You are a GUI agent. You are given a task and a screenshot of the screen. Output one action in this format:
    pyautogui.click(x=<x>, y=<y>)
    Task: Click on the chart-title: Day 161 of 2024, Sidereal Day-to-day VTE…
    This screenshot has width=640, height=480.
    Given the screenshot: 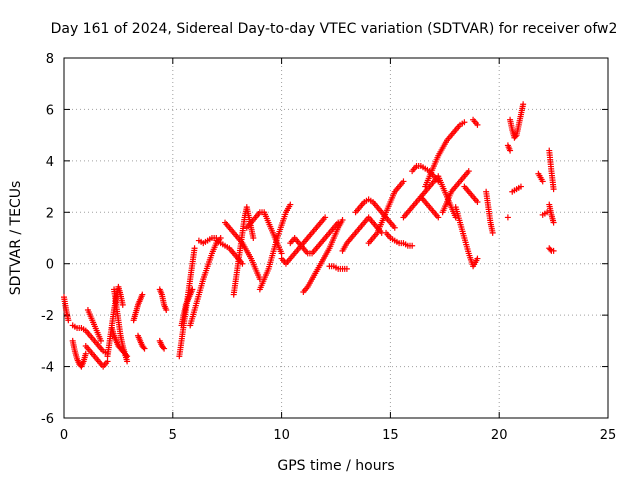 What is the action you would take?
    pyautogui.click(x=334, y=29)
    